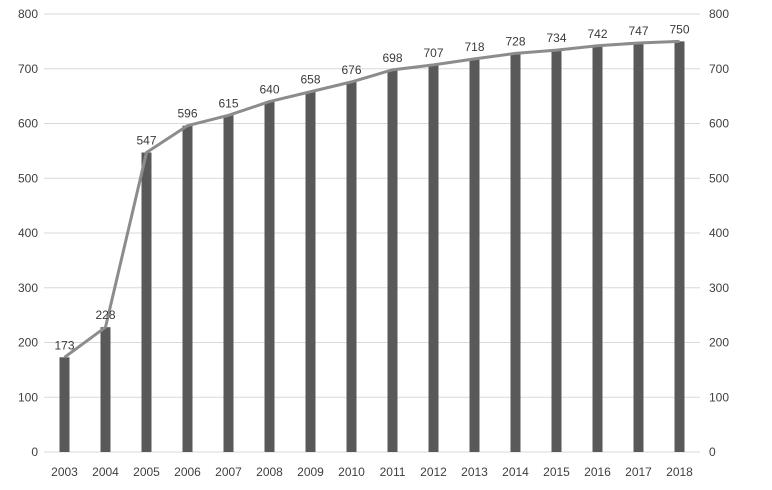 The image size is (772, 490). Describe the element at coordinates (433, 53) in the screenshot. I see `data-label-2012: 707` at that location.